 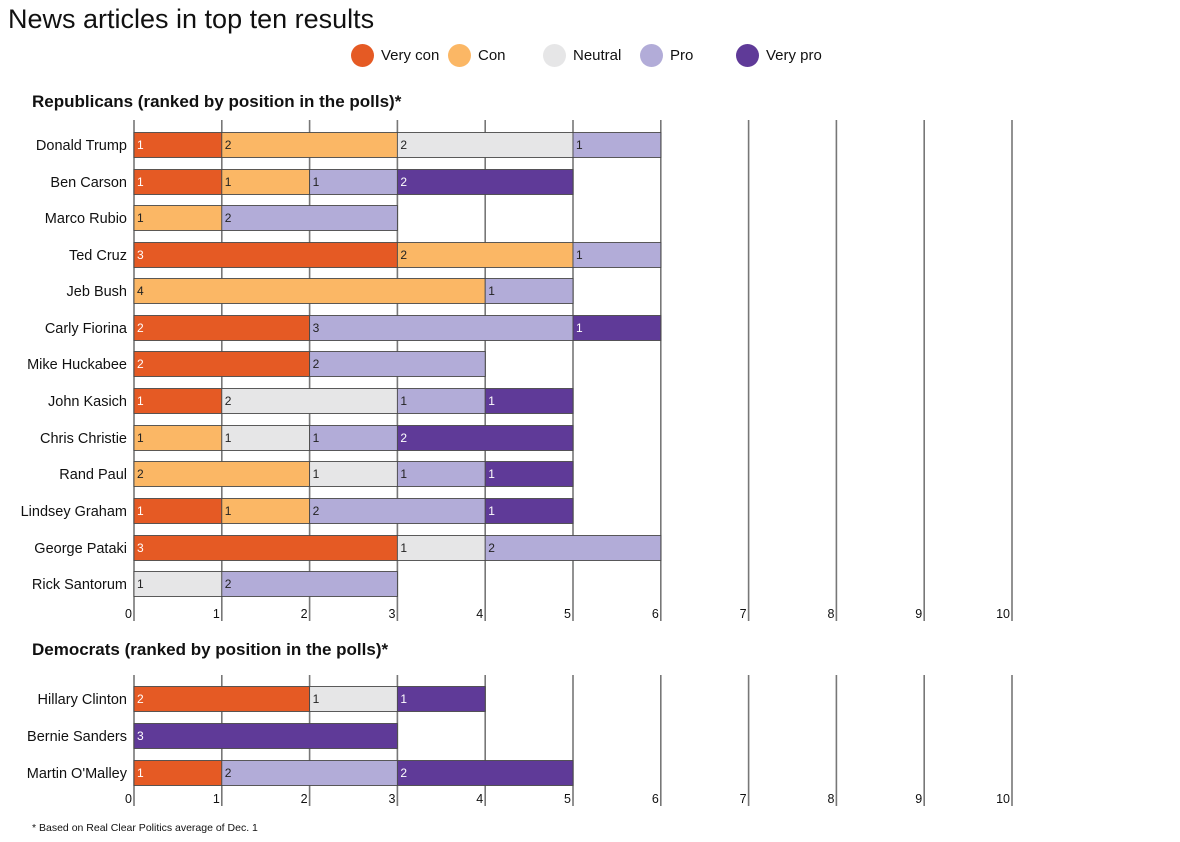 I want to click on republicans-tick-label-4: 4, so click(x=479, y=614).